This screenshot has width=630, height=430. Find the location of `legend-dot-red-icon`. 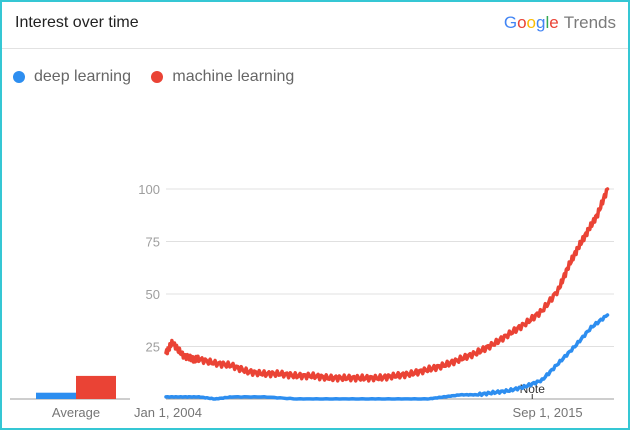

legend-dot-red-icon is located at coordinates (157, 77).